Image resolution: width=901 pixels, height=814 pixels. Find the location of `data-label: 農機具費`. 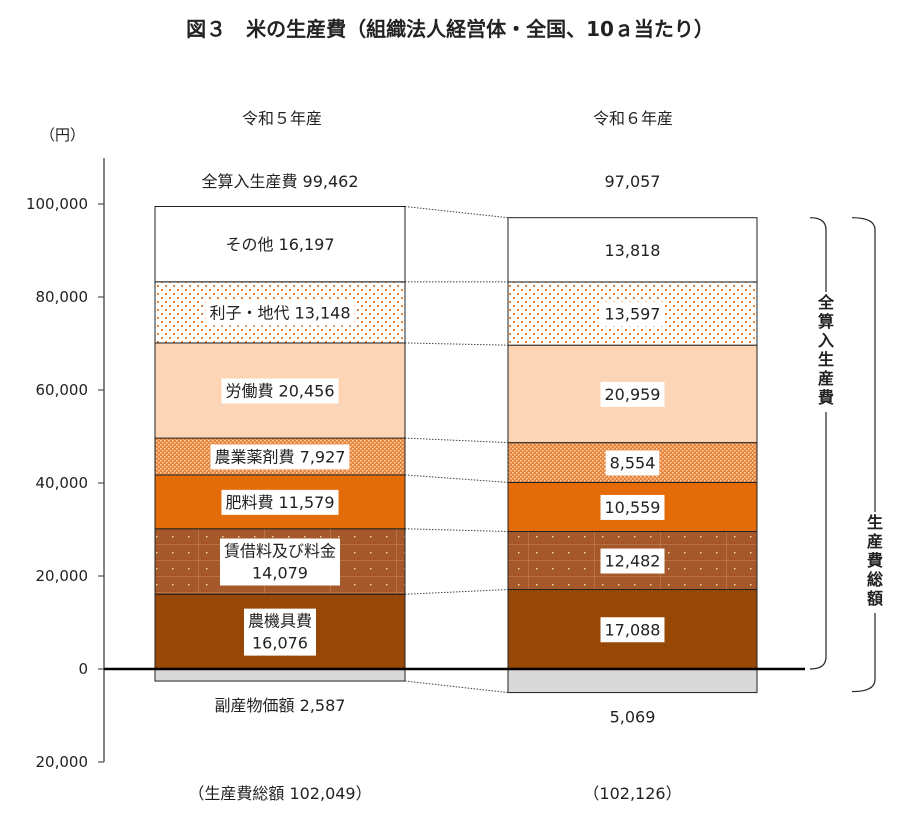

data-label: 農機具費 is located at coordinates (280, 621).